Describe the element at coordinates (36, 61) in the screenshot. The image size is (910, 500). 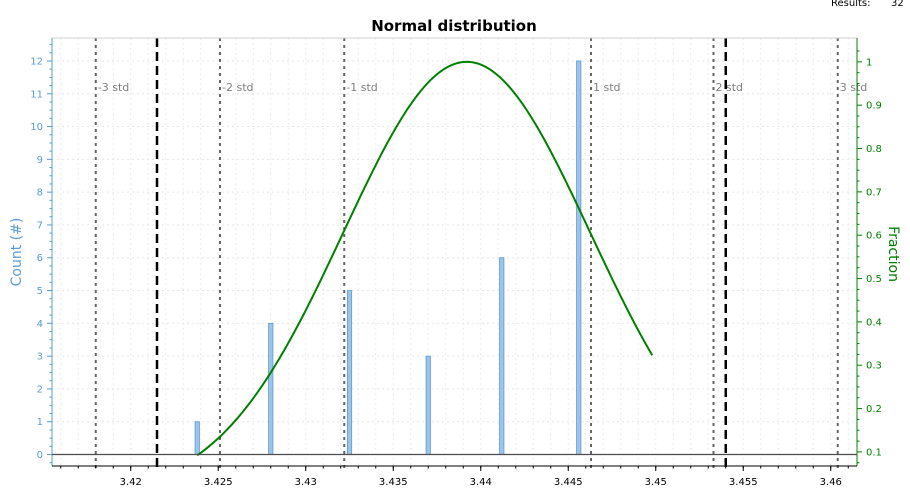
I see `left-tick-label: 12` at that location.